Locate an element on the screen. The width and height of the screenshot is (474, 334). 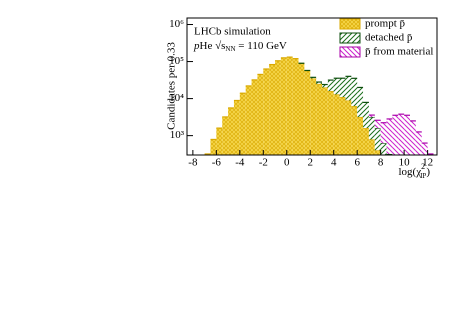
annotation-part: He is located at coordinates (208, 46).